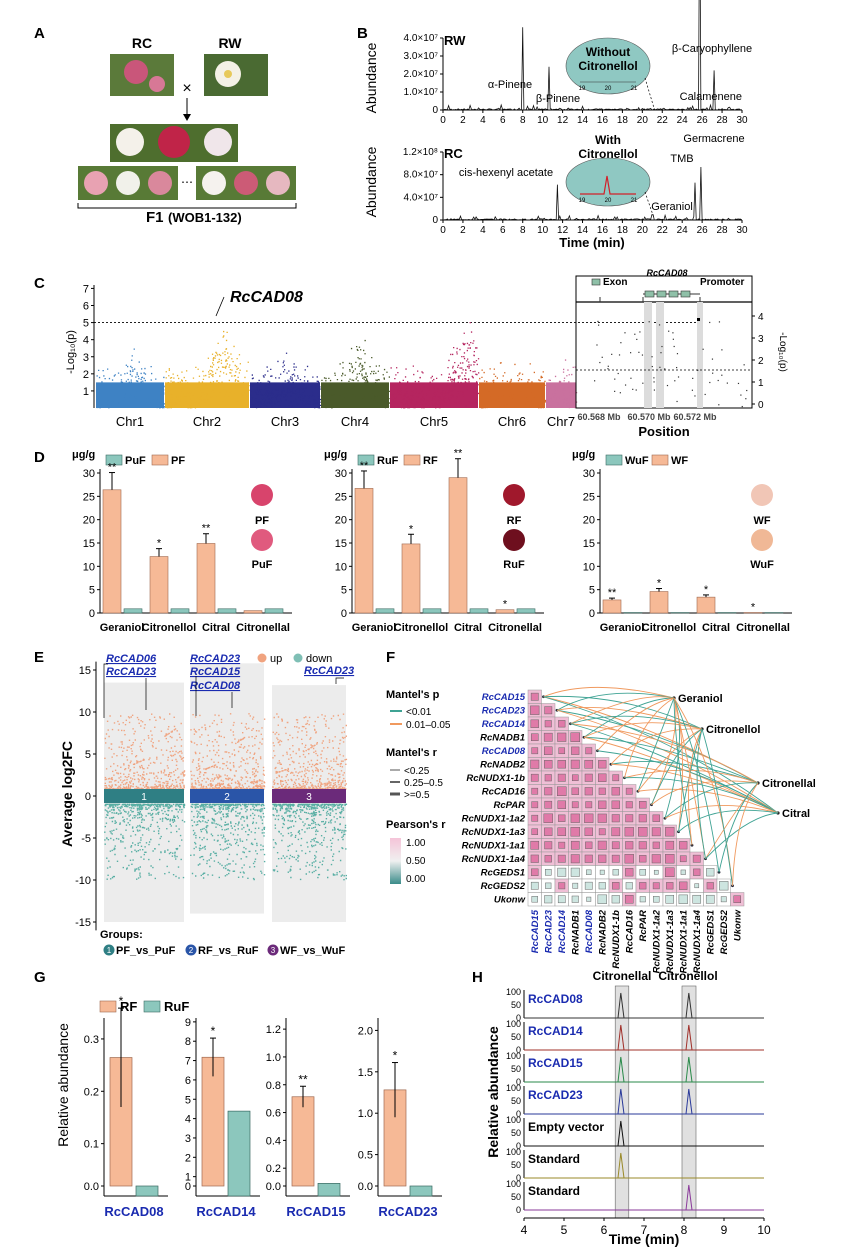 The image size is (842, 1252). I want to click on f1-flower, so click(218, 142).